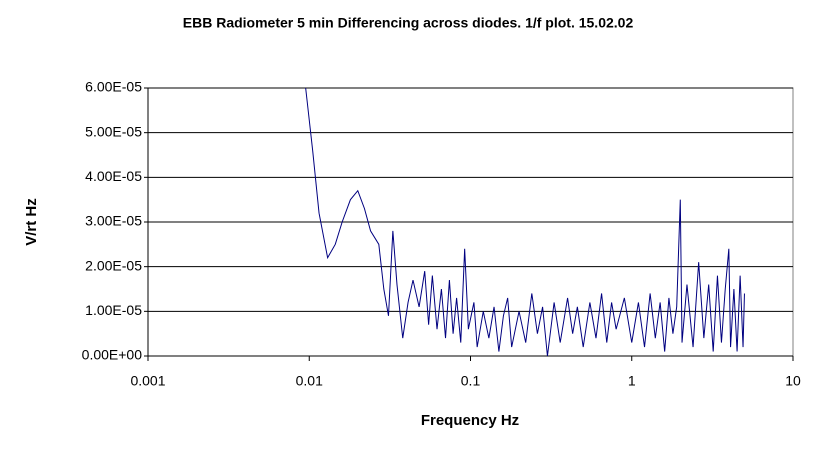  I want to click on y-tick-label: 3.00E-05, so click(113, 221).